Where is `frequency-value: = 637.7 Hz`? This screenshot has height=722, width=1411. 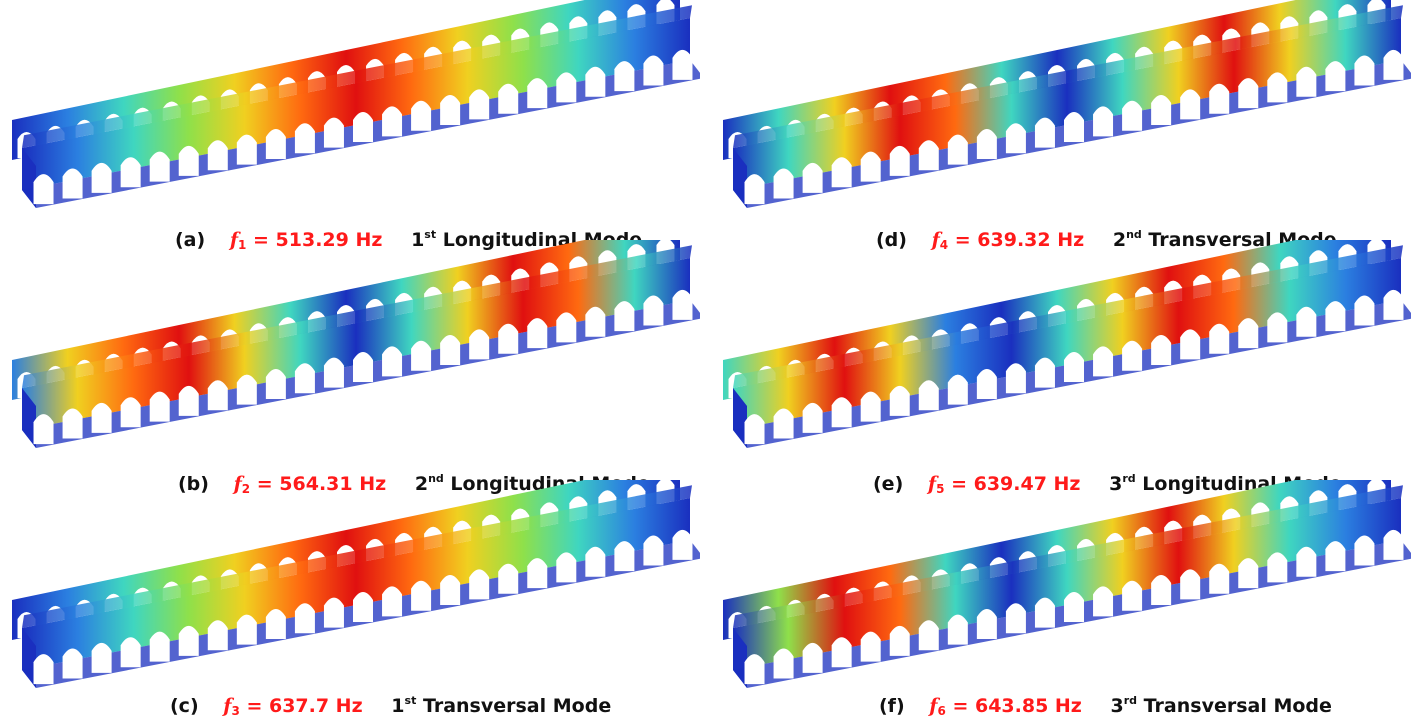
frequency-value: = 637.7 Hz is located at coordinates (304, 706).